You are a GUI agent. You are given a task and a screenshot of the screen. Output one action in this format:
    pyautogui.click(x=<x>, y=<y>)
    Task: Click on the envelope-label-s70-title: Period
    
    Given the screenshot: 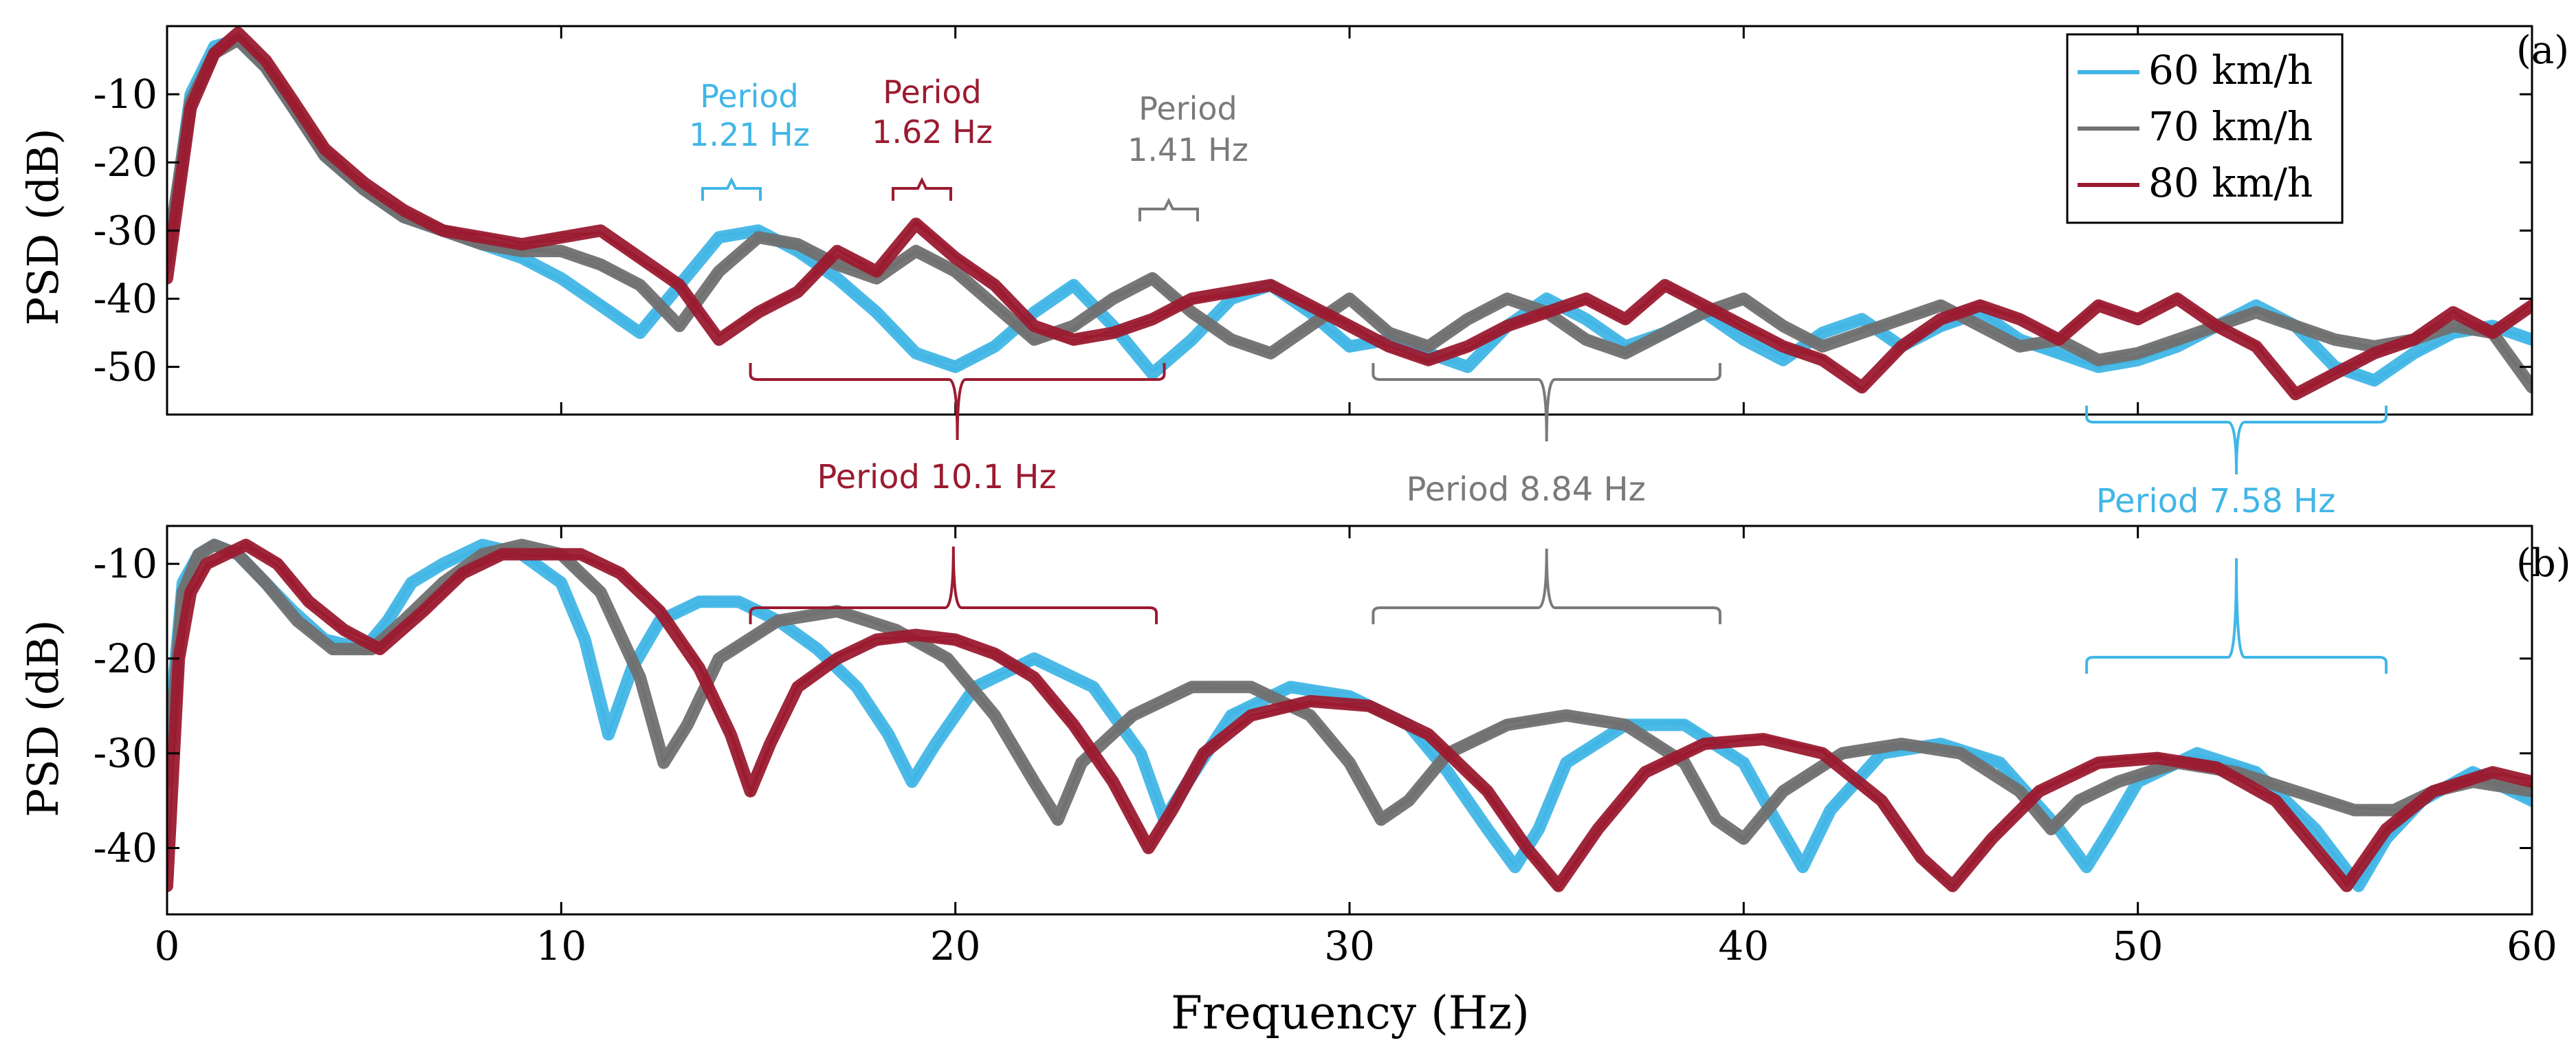 What is the action you would take?
    pyautogui.click(x=1462, y=489)
    